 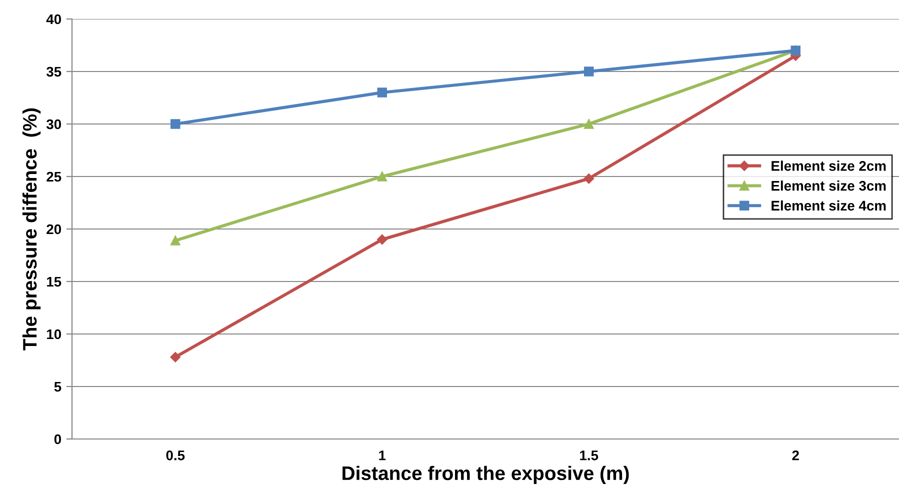 What do you see at coordinates (54, 124) in the screenshot?
I see `y-tick-label: 30` at bounding box center [54, 124].